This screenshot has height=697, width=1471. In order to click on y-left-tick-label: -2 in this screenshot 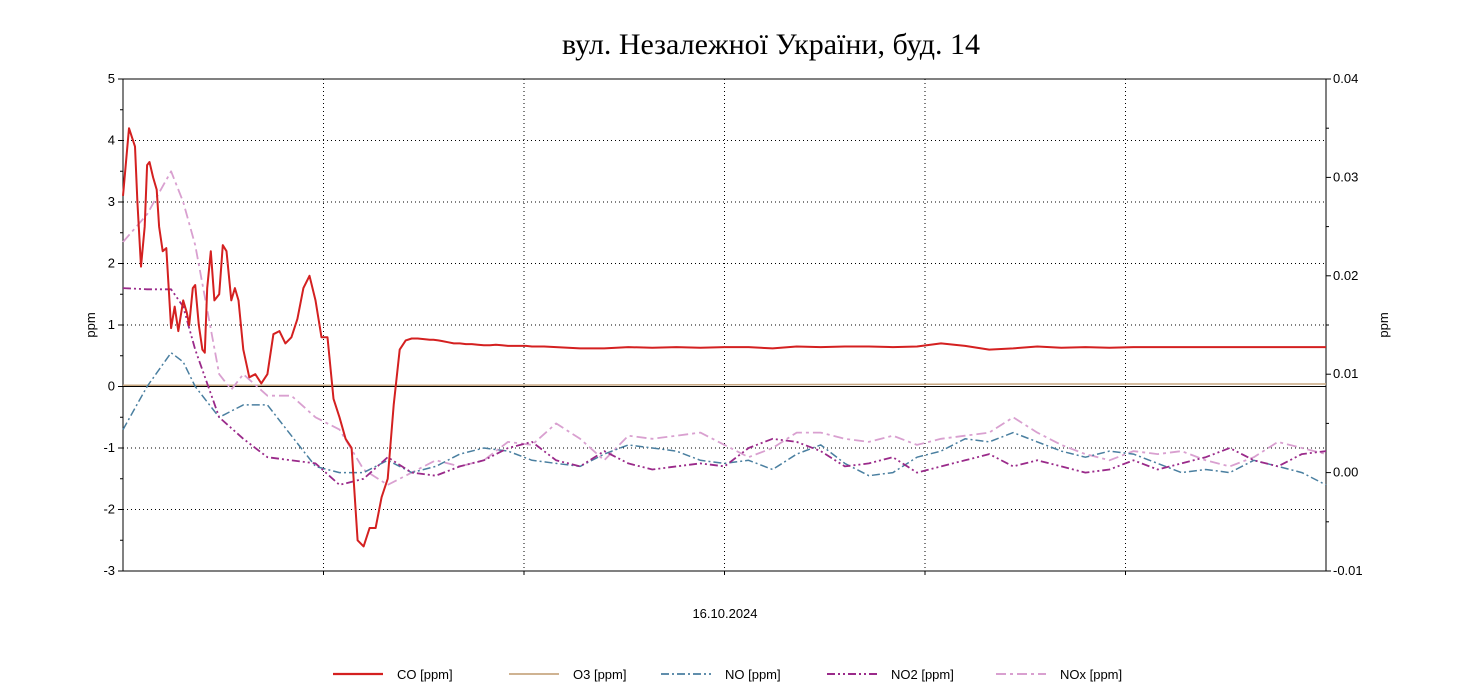, I will do `click(109, 509)`.